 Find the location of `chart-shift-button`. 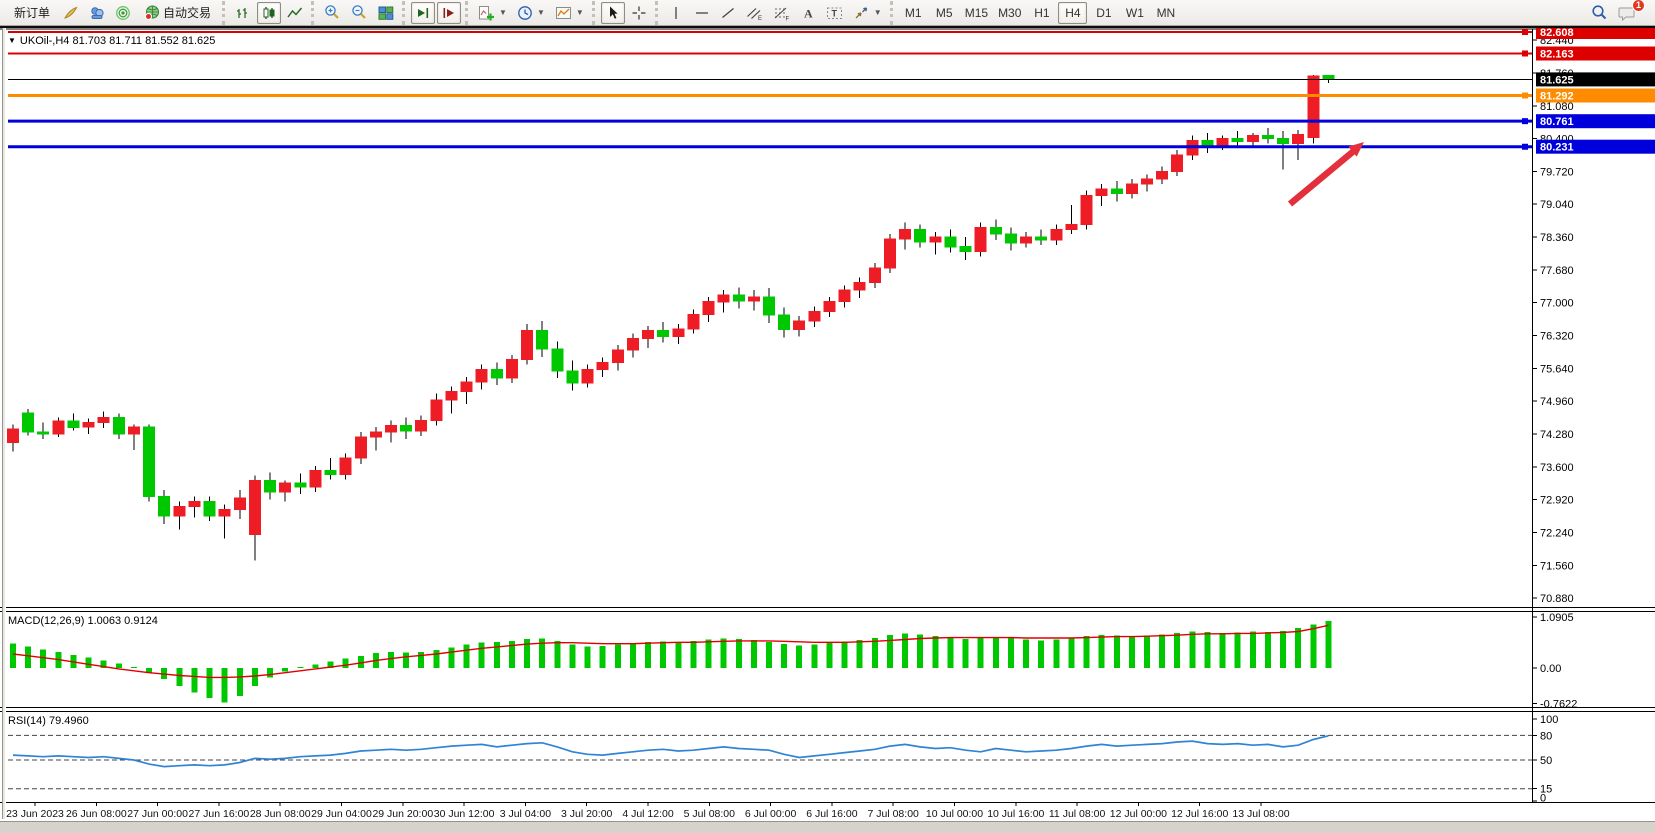

chart-shift-button is located at coordinates (449, 12).